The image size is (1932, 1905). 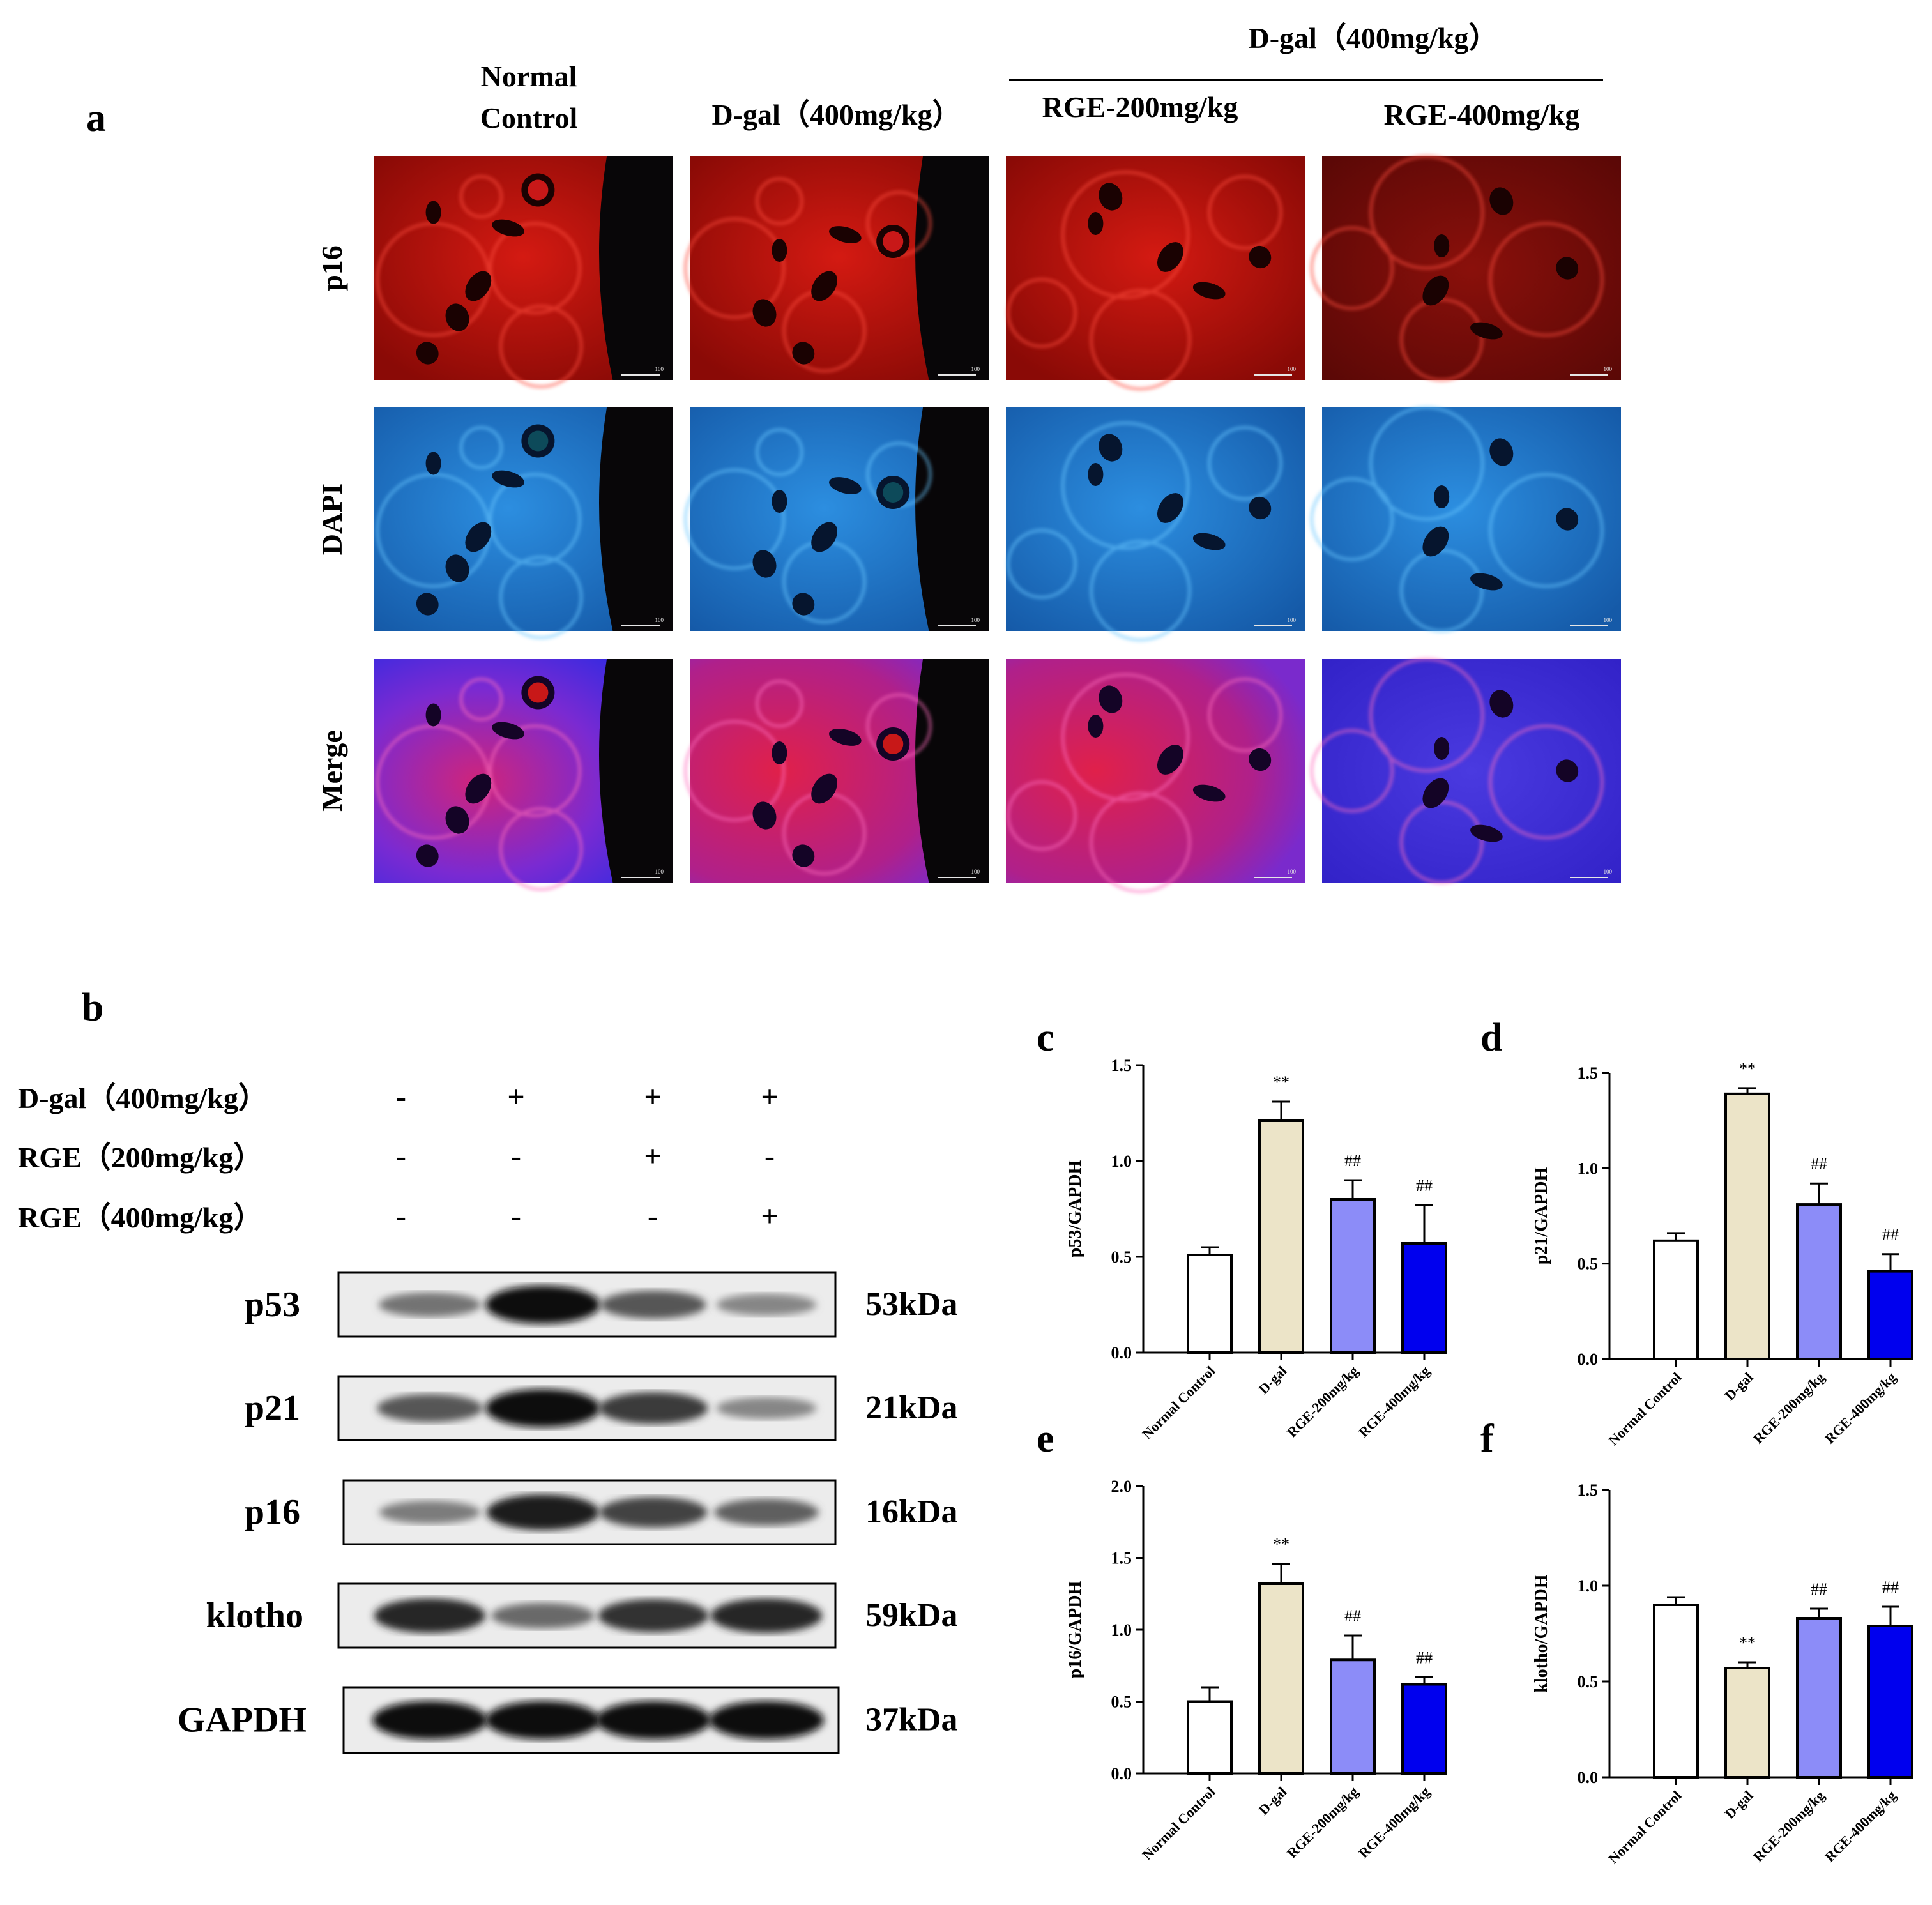 What do you see at coordinates (836, 519) in the screenshot?
I see `micrograph-dapi-col1: 100` at bounding box center [836, 519].